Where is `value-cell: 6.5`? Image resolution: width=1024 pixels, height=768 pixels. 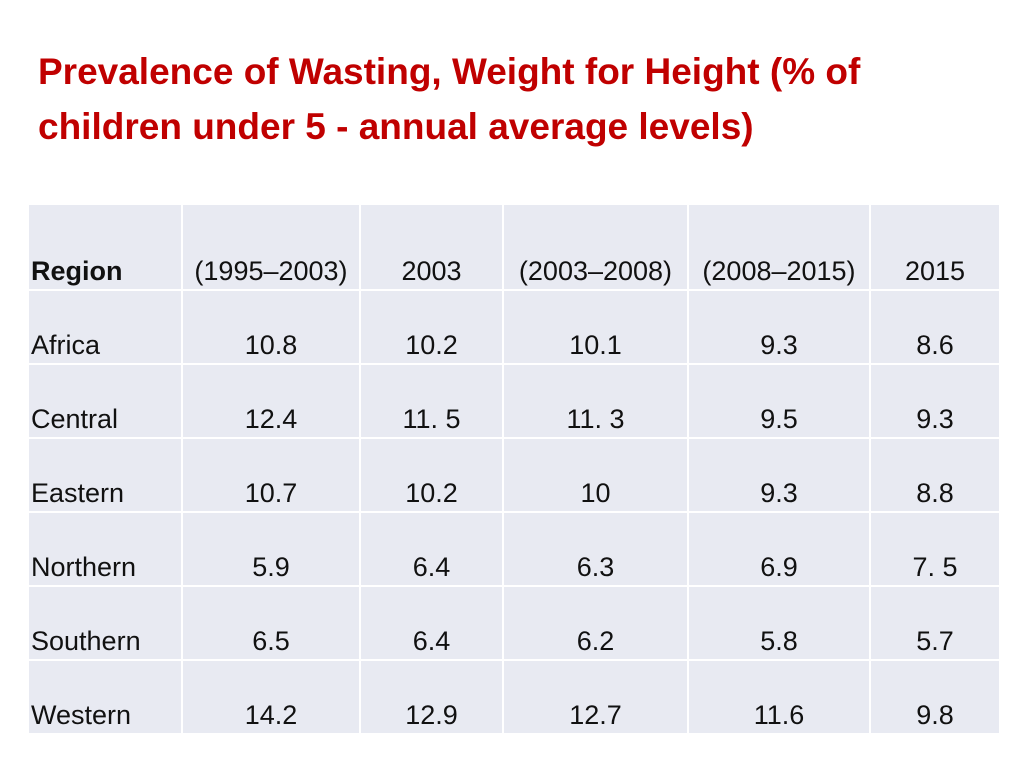
value-cell: 6.5 is located at coordinates (271, 623).